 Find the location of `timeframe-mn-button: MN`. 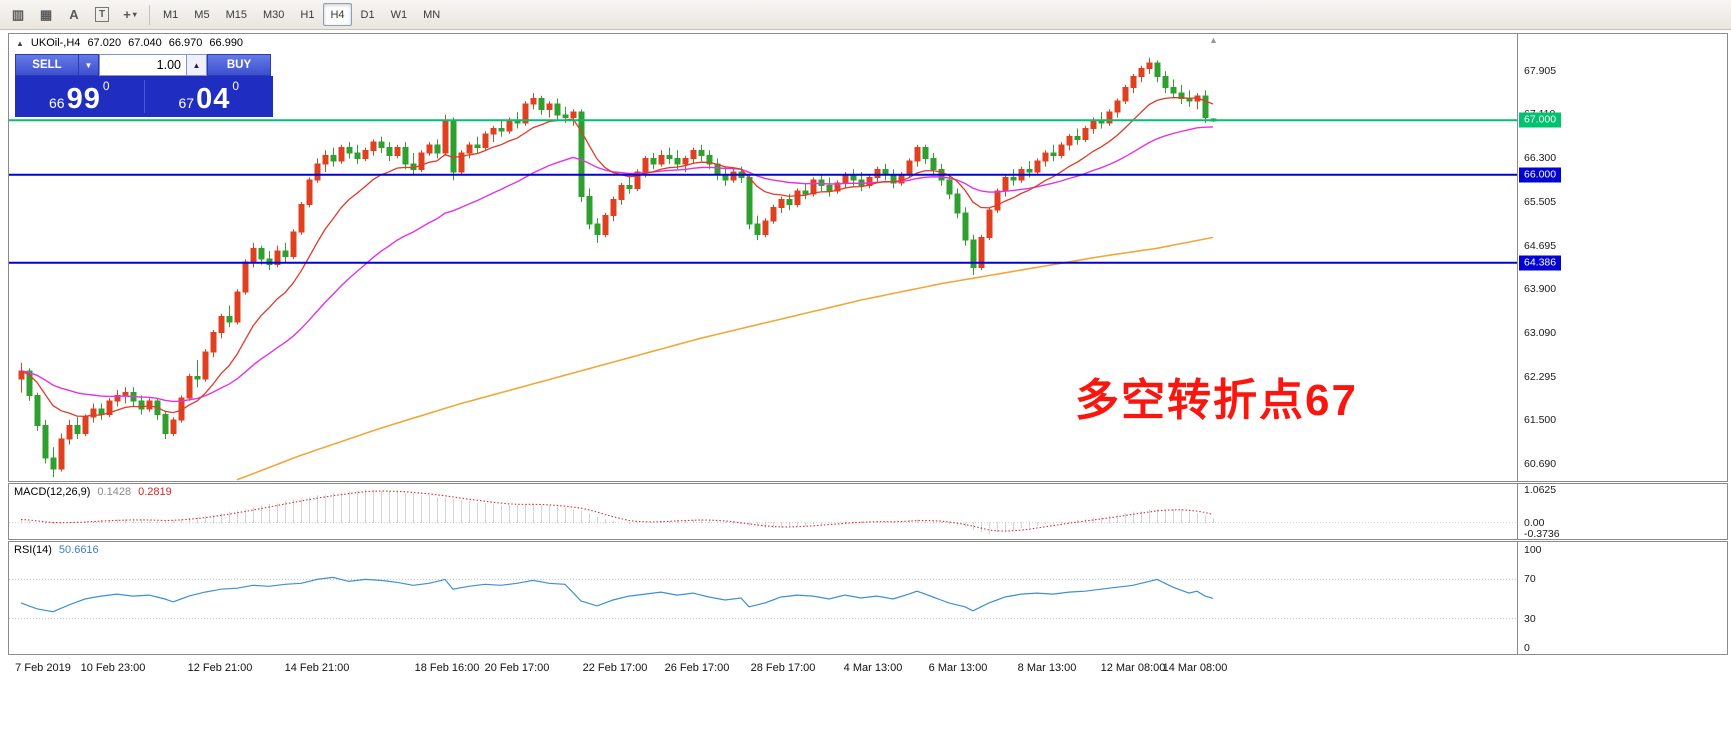

timeframe-mn-button: MN is located at coordinates (432, 14).